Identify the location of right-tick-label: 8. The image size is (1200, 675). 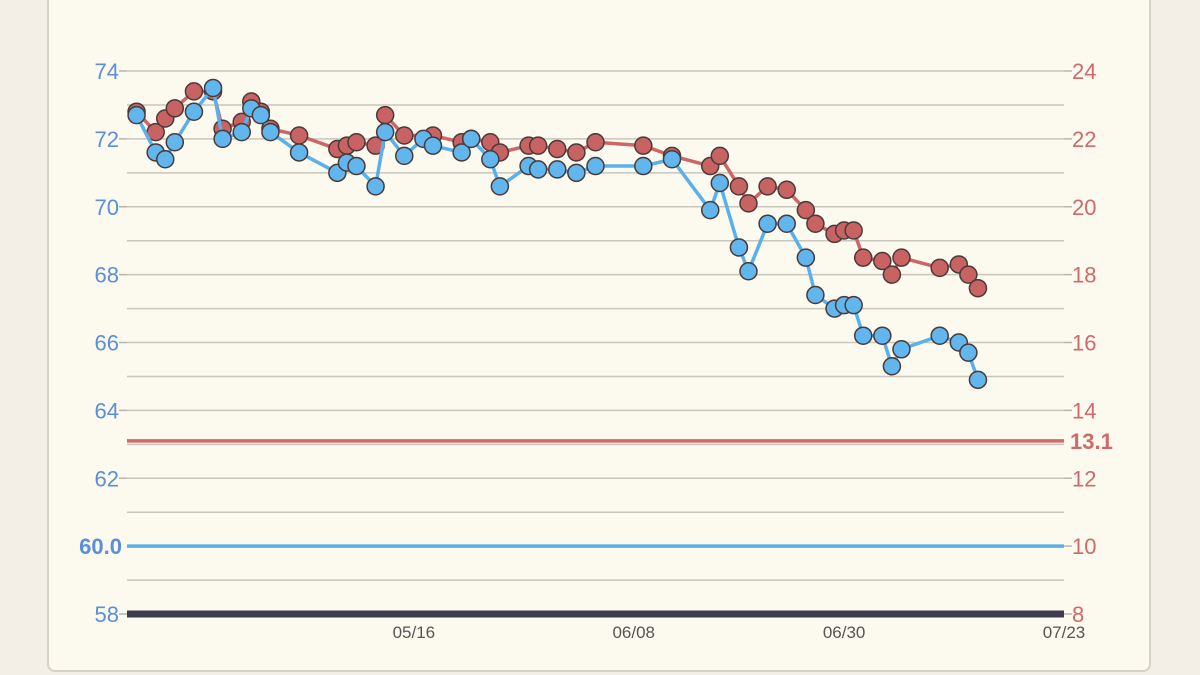
(1078, 614).